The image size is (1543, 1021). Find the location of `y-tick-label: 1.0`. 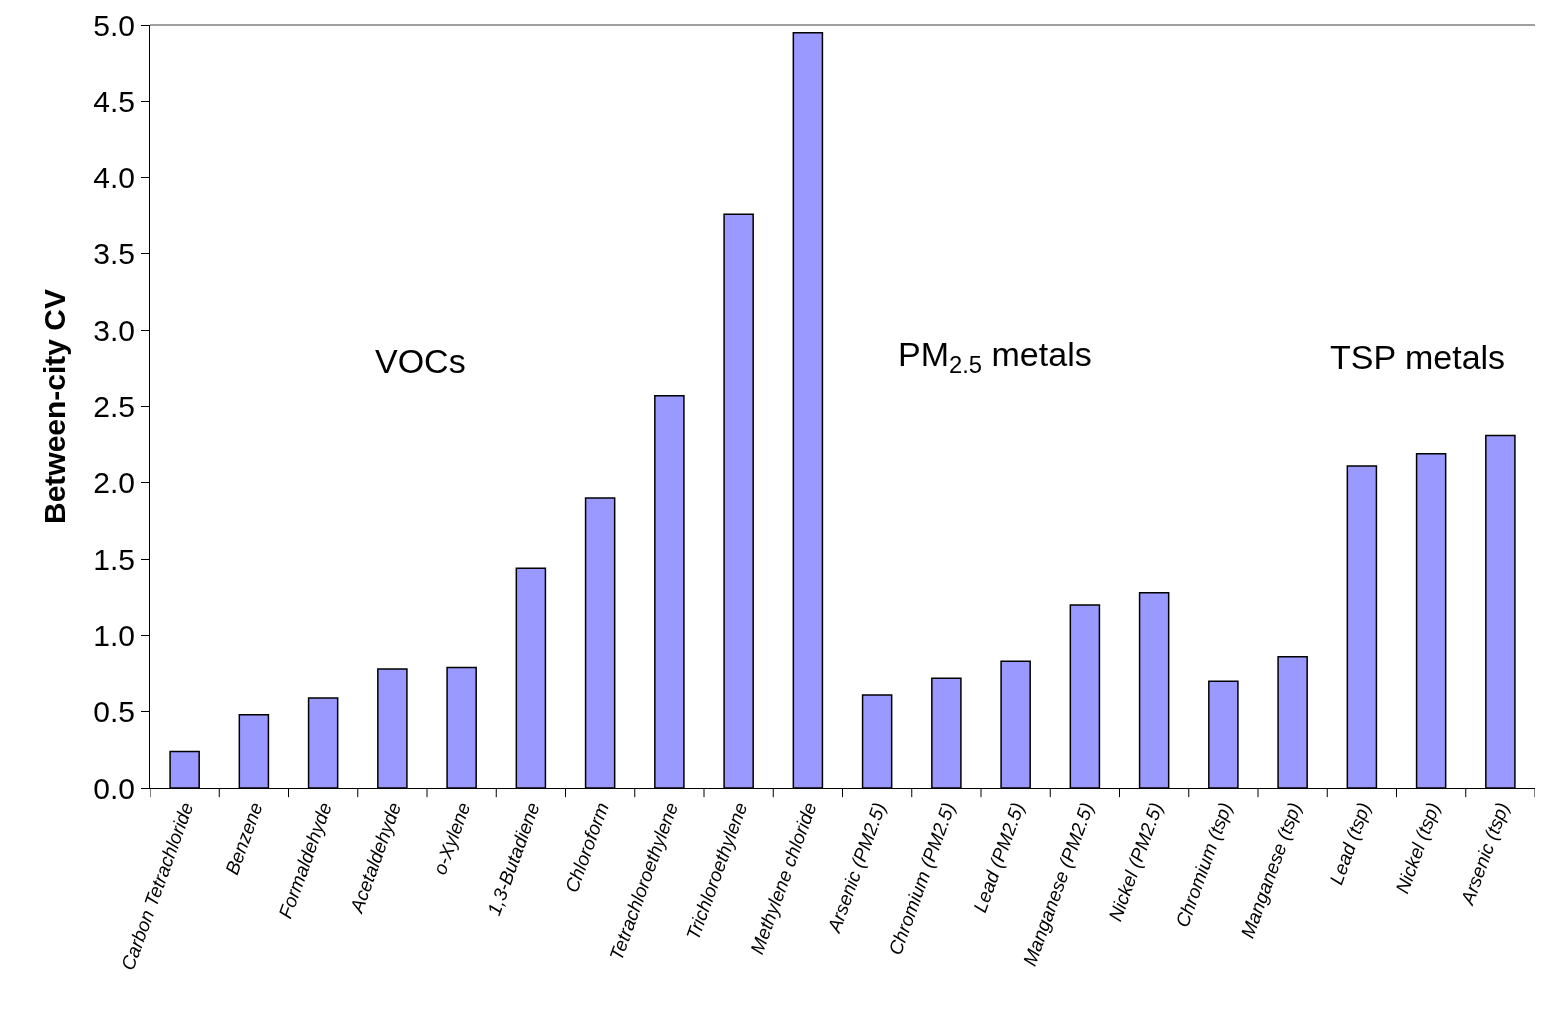

y-tick-label: 1.0 is located at coordinates (114, 635).